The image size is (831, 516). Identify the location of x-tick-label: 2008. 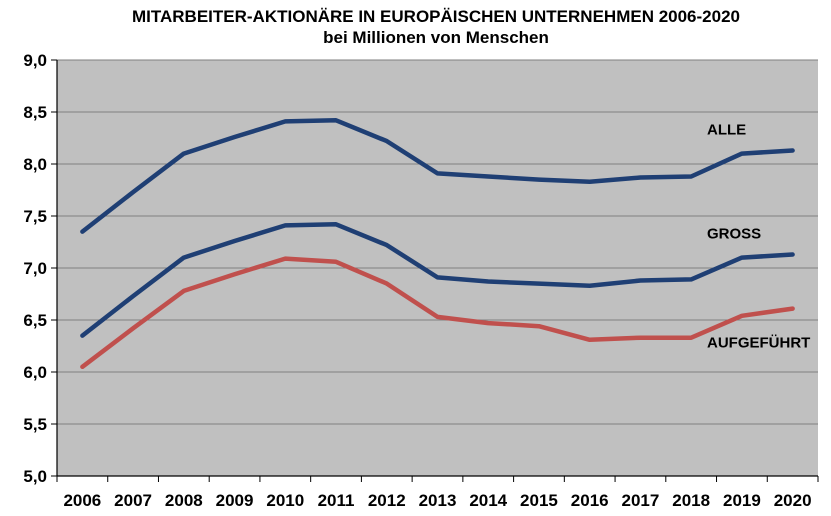
(184, 500).